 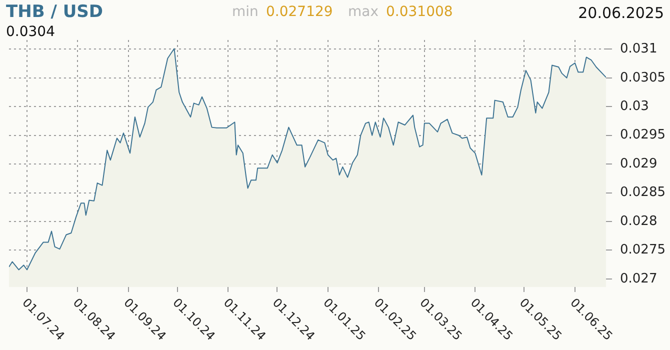 I want to click on y-tick-label: 0.027, so click(x=639, y=278).